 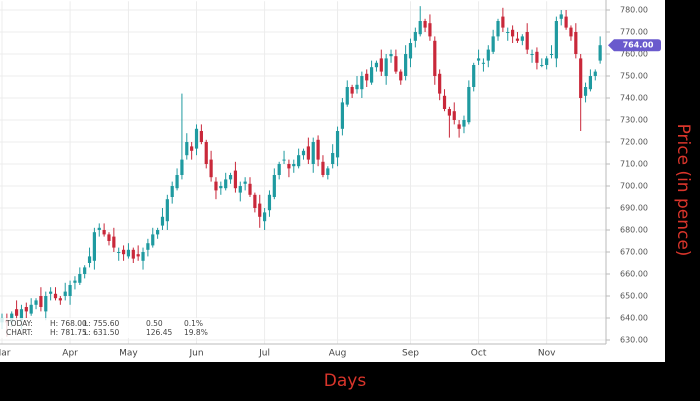 I want to click on x-tick-label: Nov, so click(x=547, y=354).